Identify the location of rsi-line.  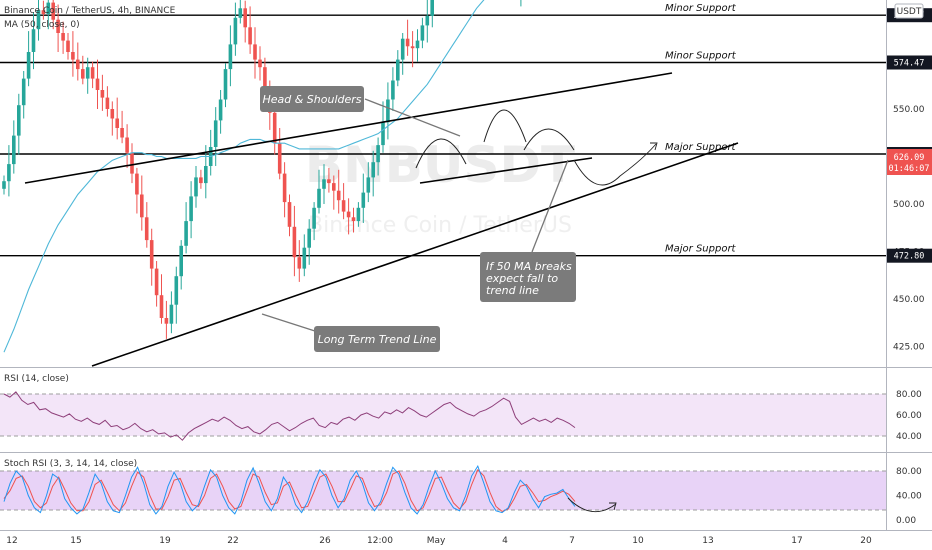
(289, 416).